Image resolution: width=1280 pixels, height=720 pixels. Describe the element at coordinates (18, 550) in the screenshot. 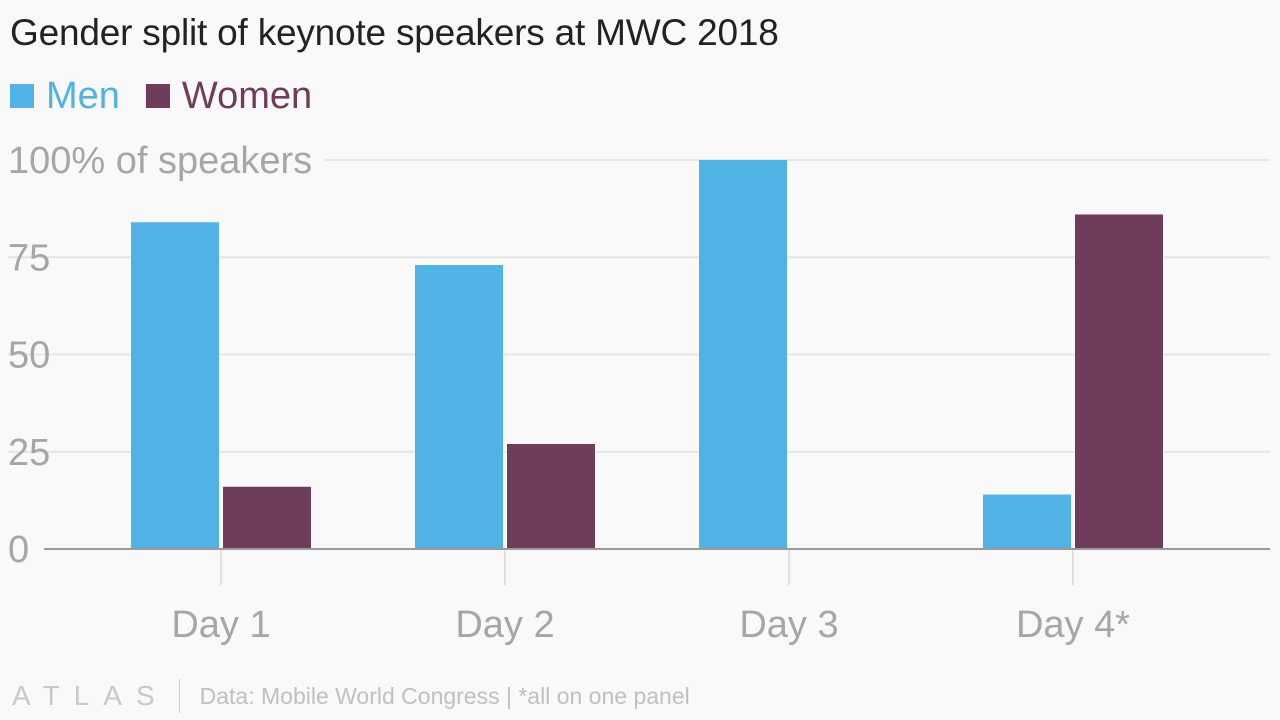

I see `y-tick-label: 0` at that location.